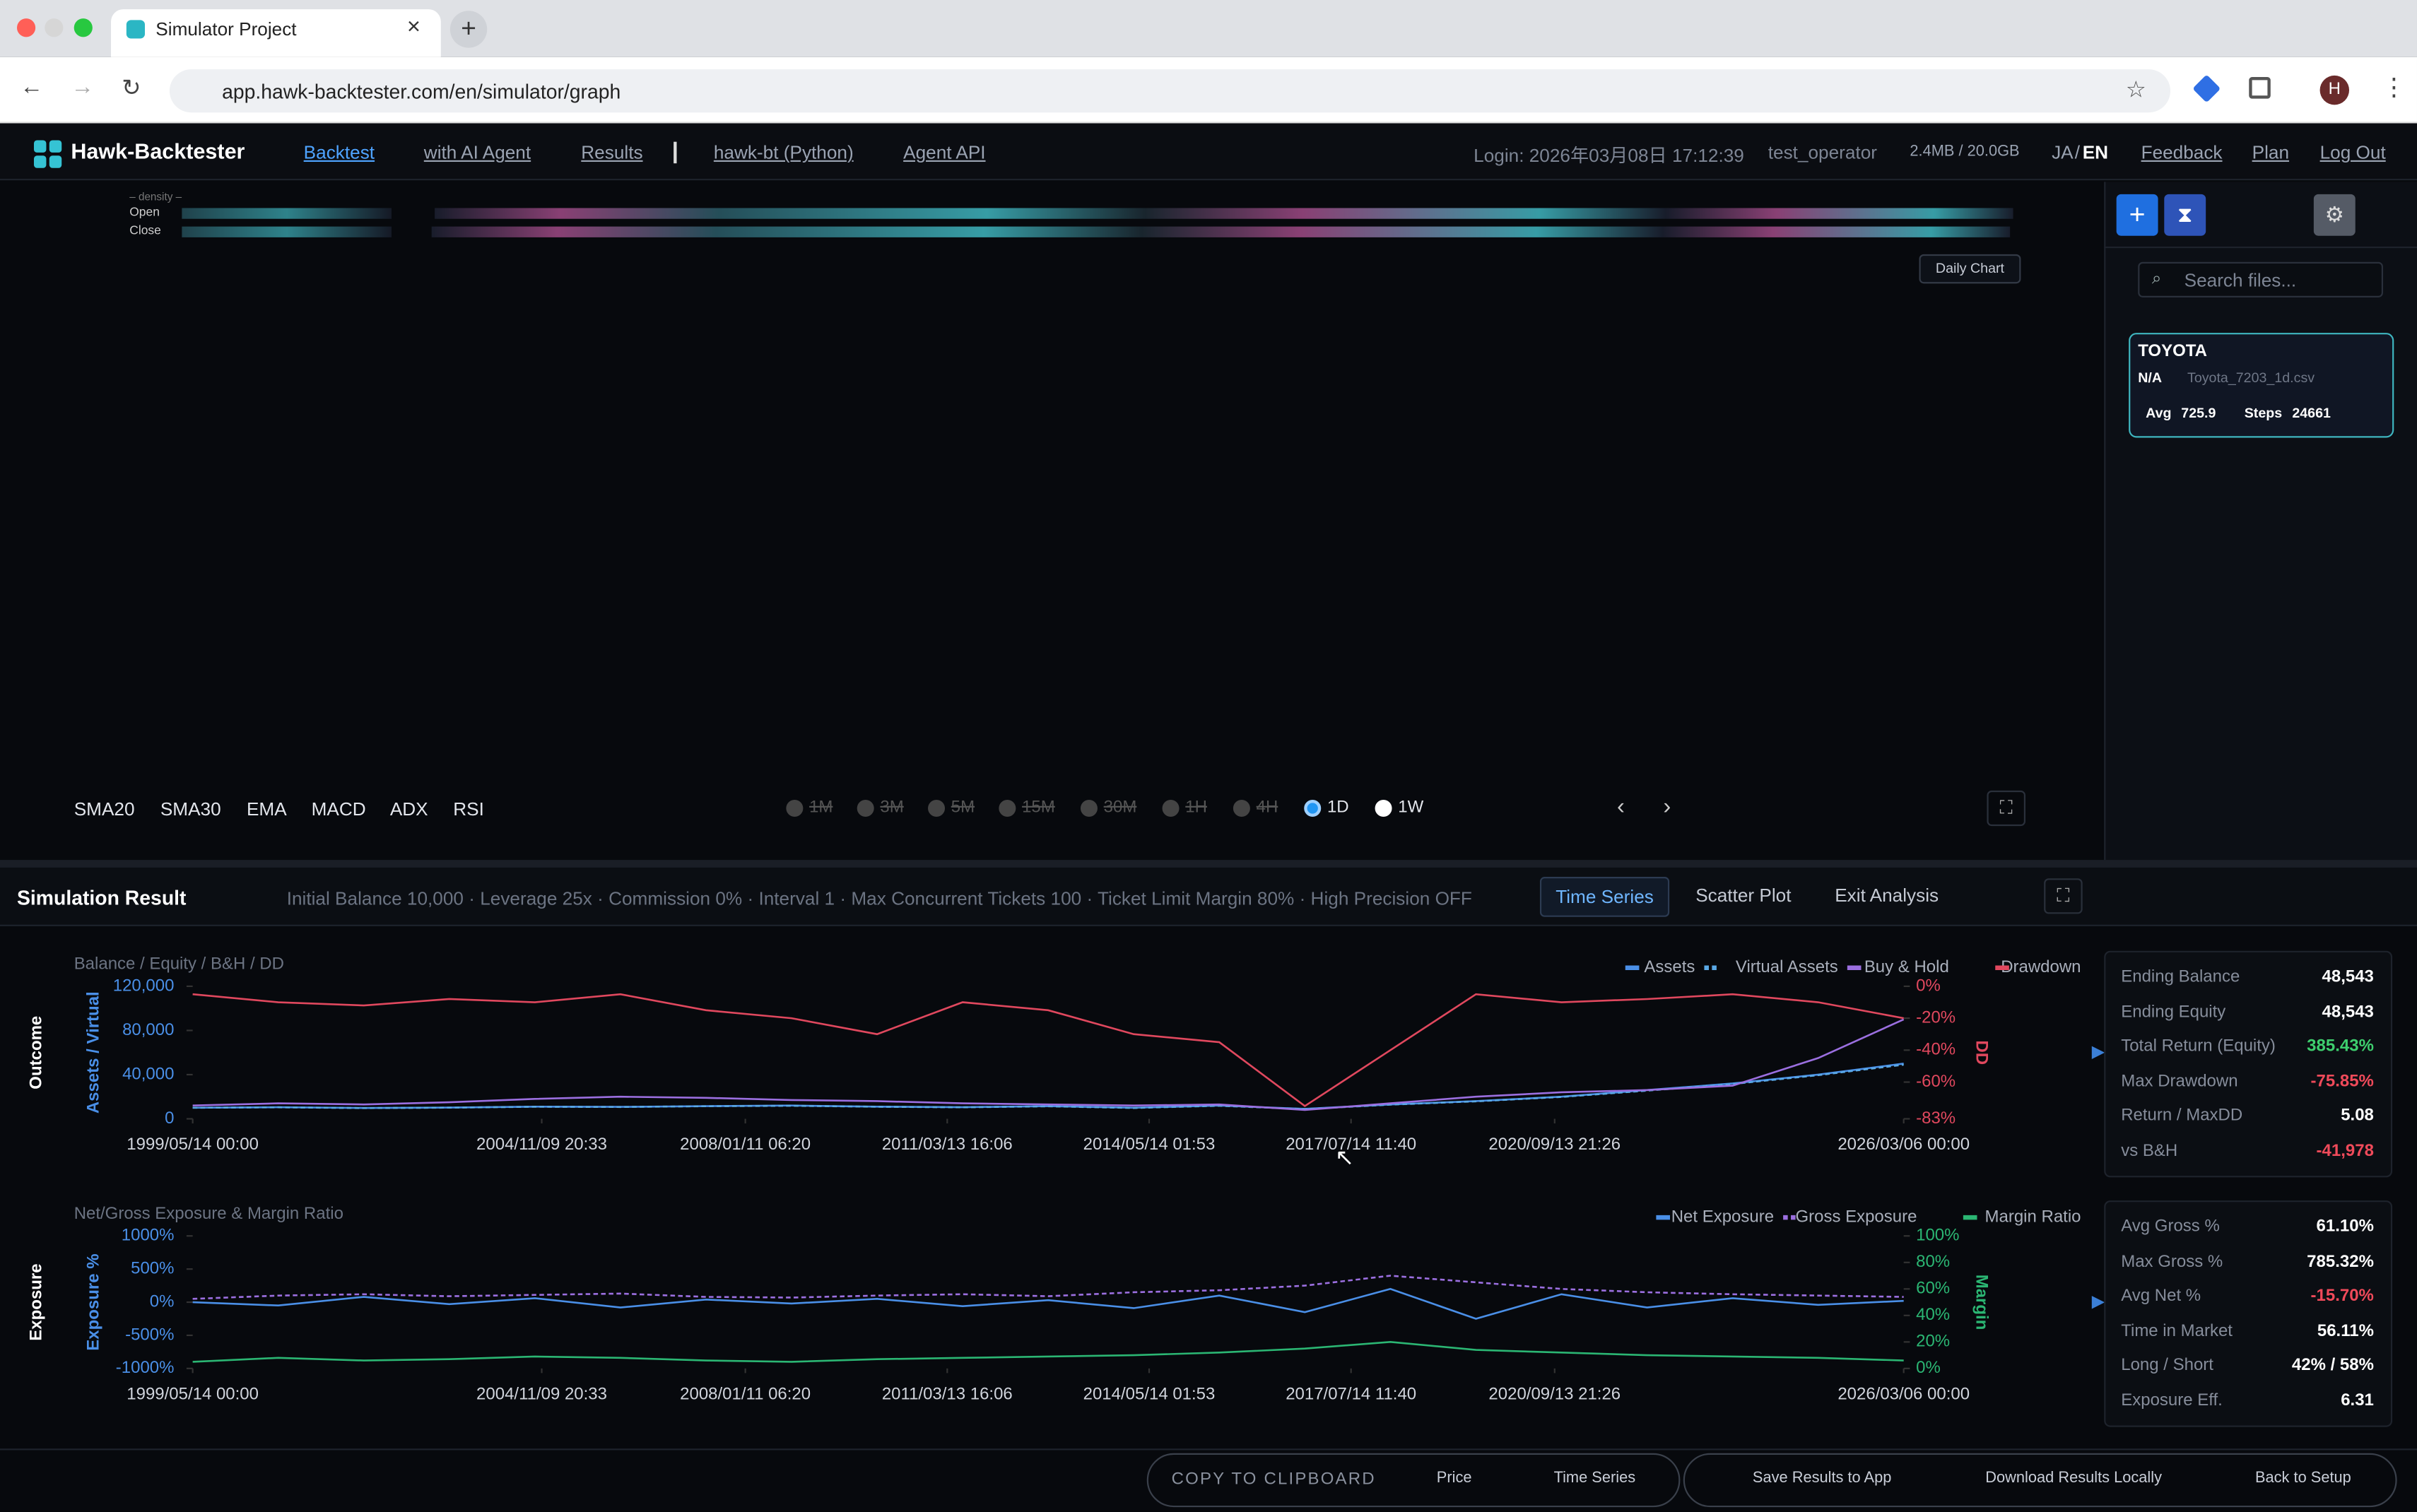 This screenshot has height=1512, width=2417. I want to click on result-tab: Time Series, so click(1604, 897).